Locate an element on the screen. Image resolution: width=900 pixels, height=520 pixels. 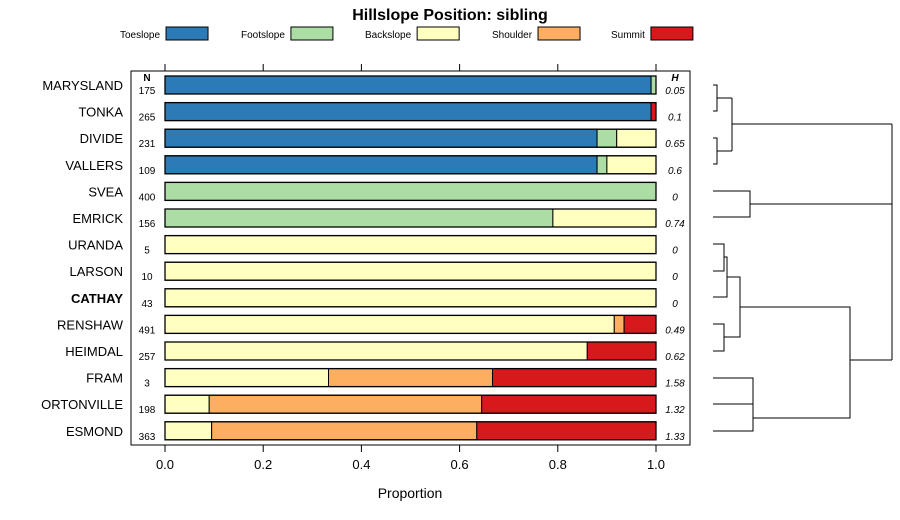
bar-outline-svea is located at coordinates (410, 191).